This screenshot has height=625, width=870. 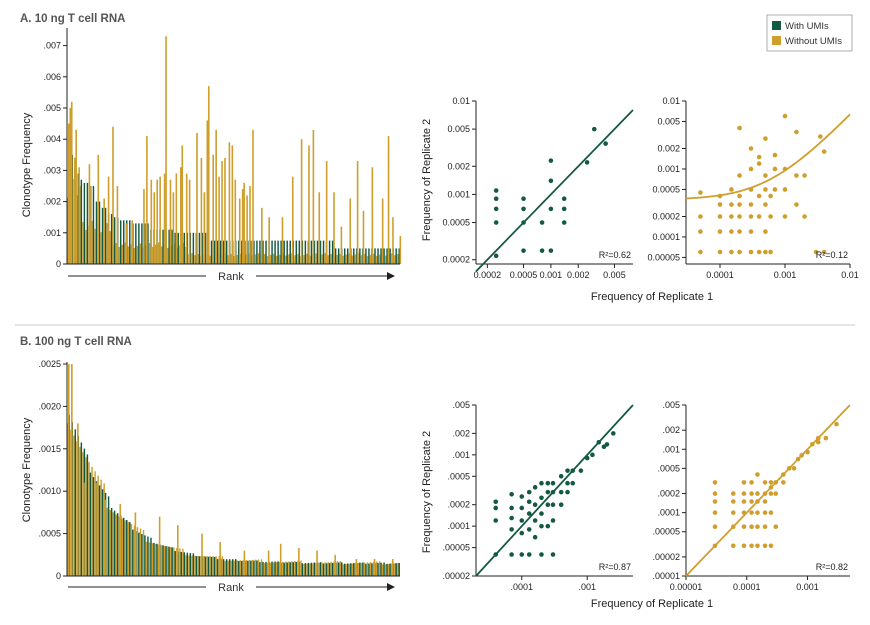 I want to click on y-tick-label: .00005, so click(x=456, y=548).